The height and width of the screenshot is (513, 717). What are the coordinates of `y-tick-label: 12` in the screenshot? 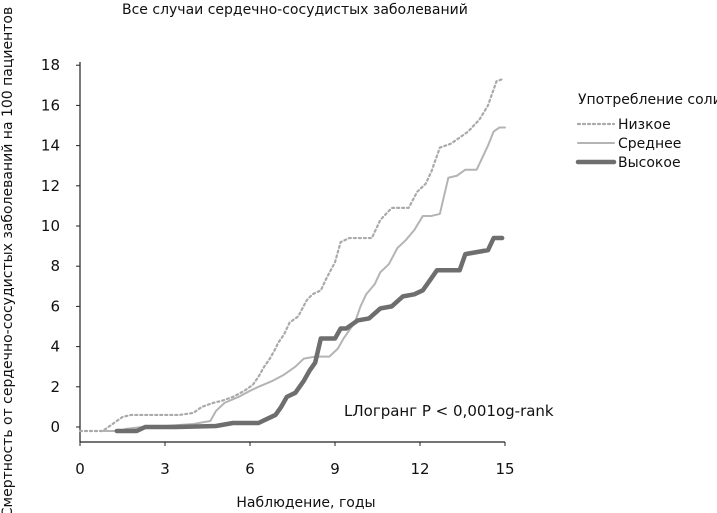 It's located at (50, 186).